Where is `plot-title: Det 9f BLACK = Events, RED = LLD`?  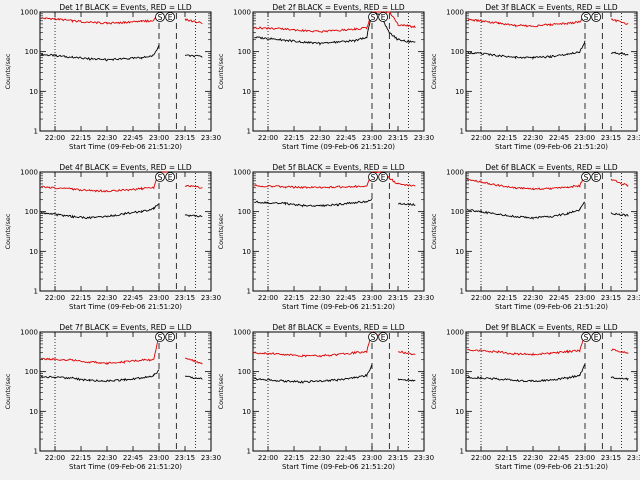 plot-title: Det 9f BLACK = Events, RED = LLD is located at coordinates (551, 327).